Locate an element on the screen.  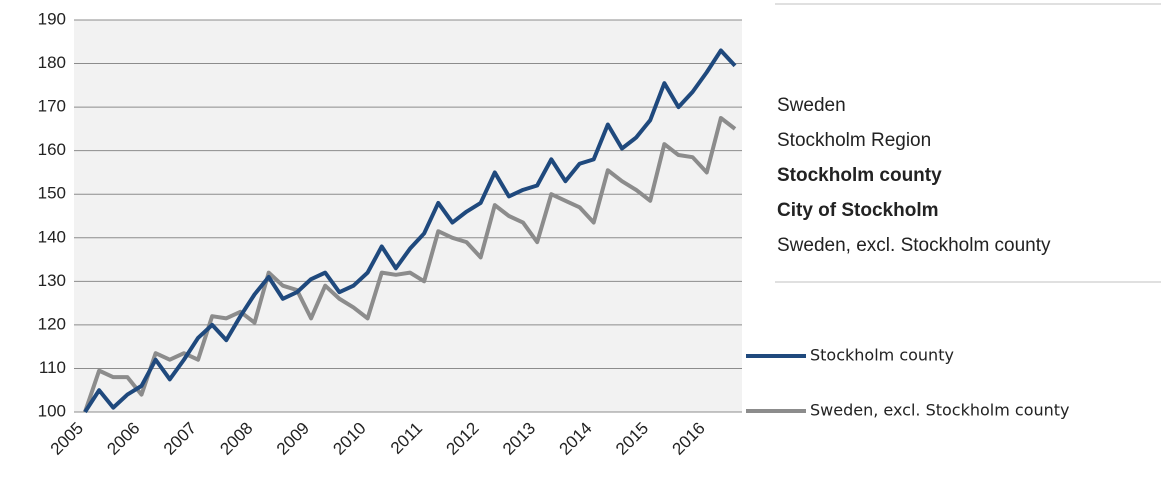
y-tick-label: 120 is located at coordinates (52, 323).